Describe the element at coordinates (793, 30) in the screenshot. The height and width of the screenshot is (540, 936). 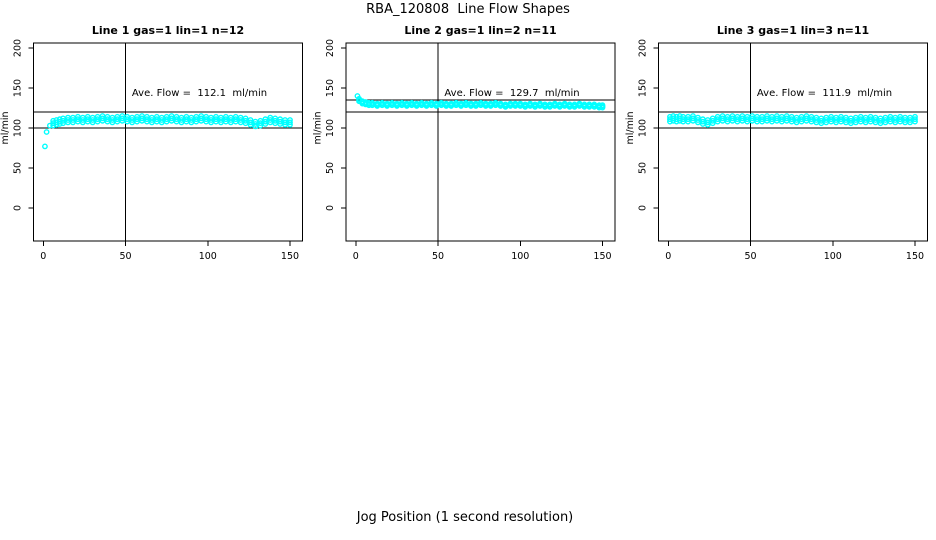
I see `panel-title: Line 3 gas=1 lin=3 n=11` at that location.